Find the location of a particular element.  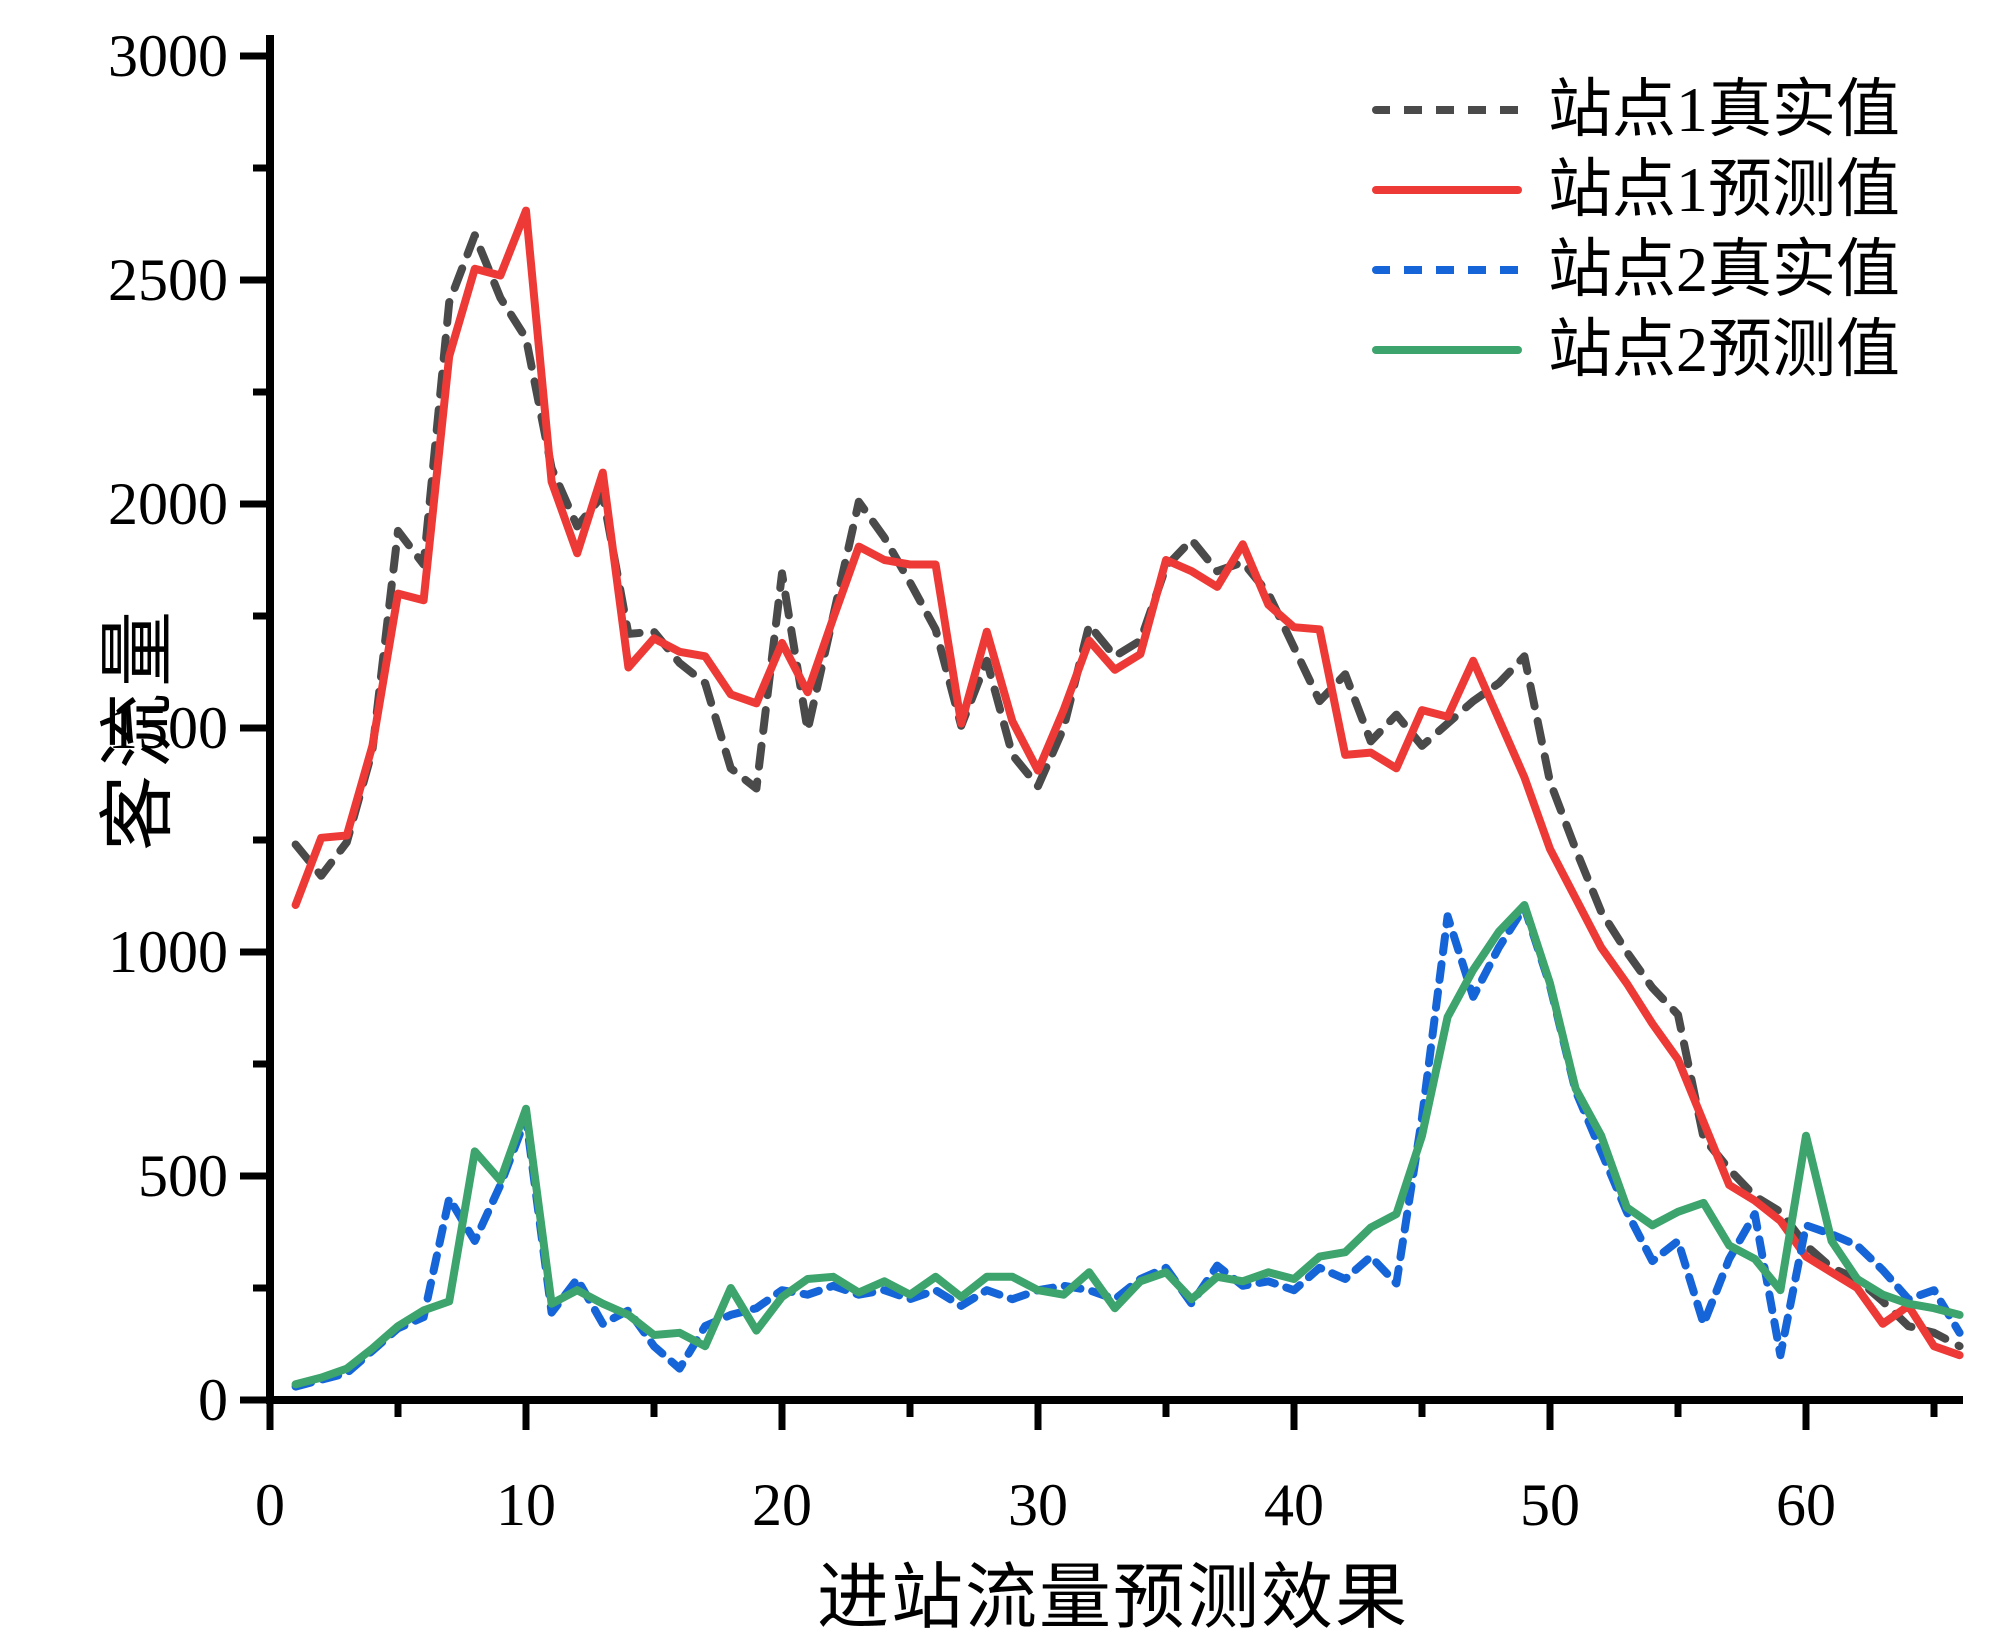

y-tick-label: 500 is located at coordinates (183, 1176).